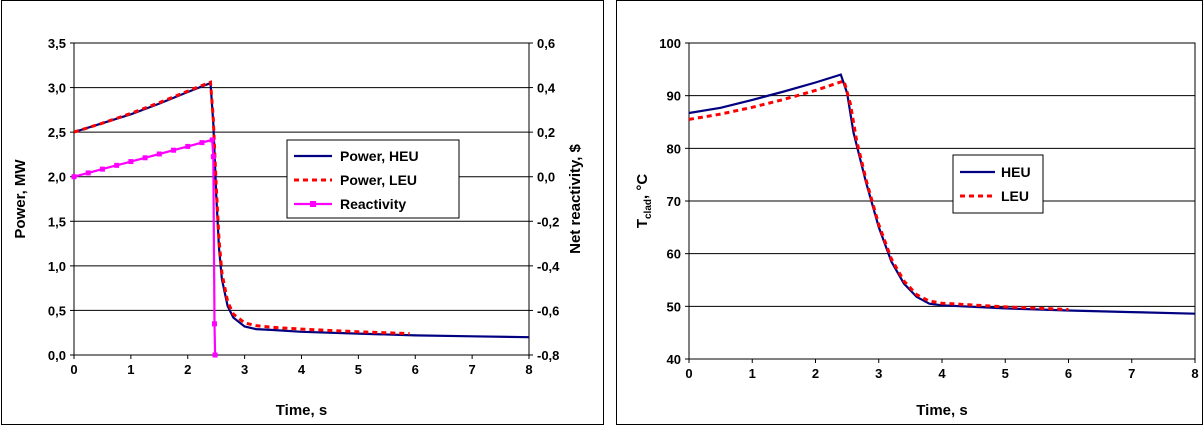  Describe the element at coordinates (575, 198) in the screenshot. I see `y2-axis-title: Net reactivity, $` at that location.